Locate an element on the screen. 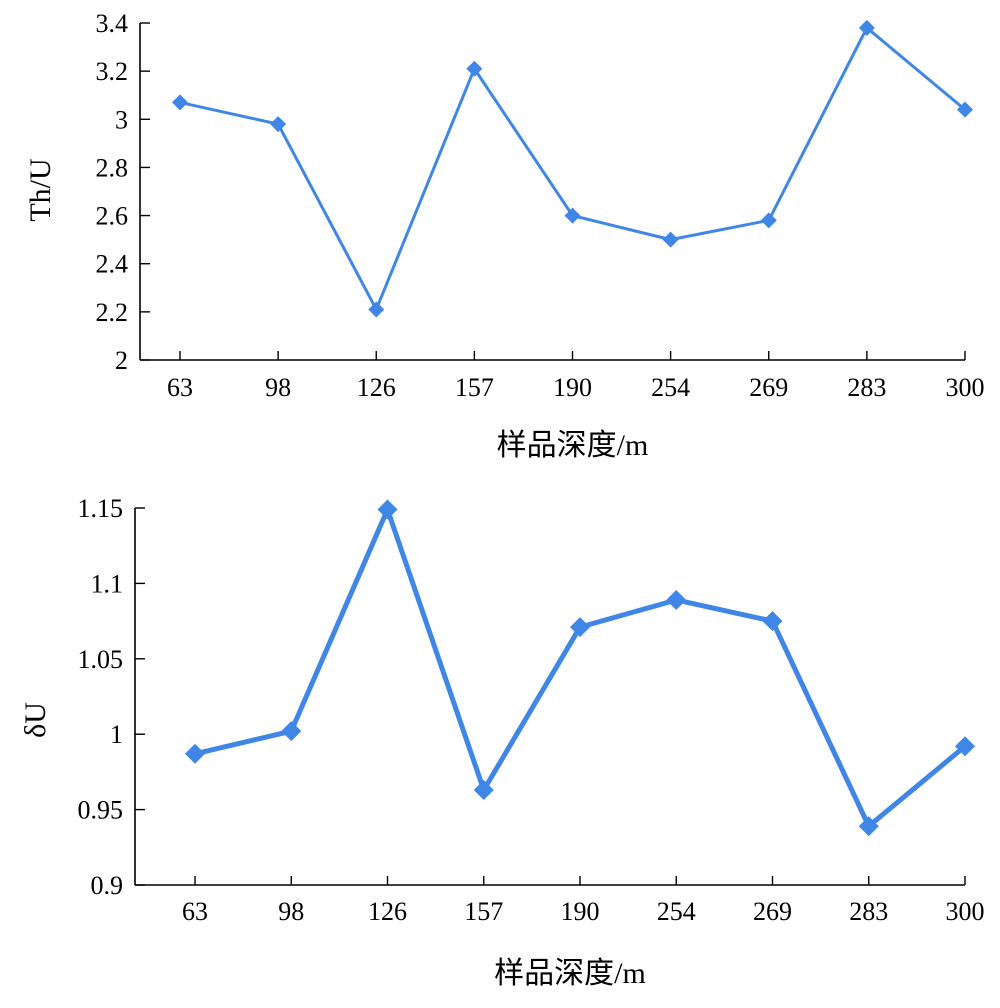  thu-x-tick-label: 98 is located at coordinates (278, 387).